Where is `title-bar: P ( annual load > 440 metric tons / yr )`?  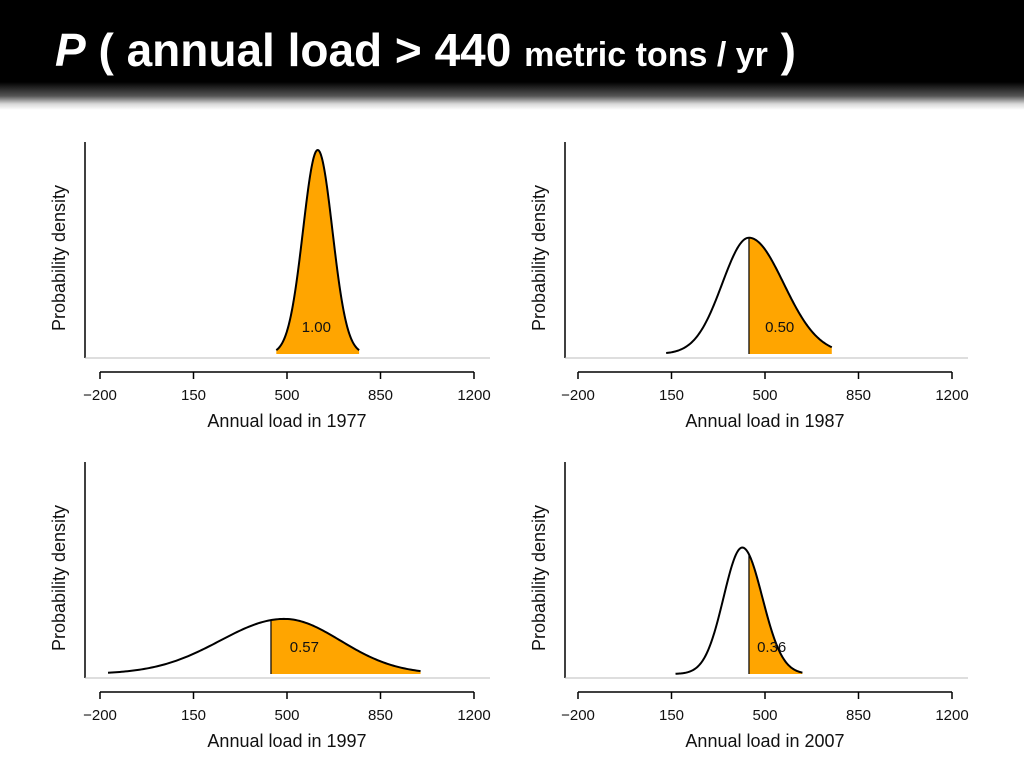 title-bar: P ( annual load > 440 metric tons / yr ) is located at coordinates (512, 55).